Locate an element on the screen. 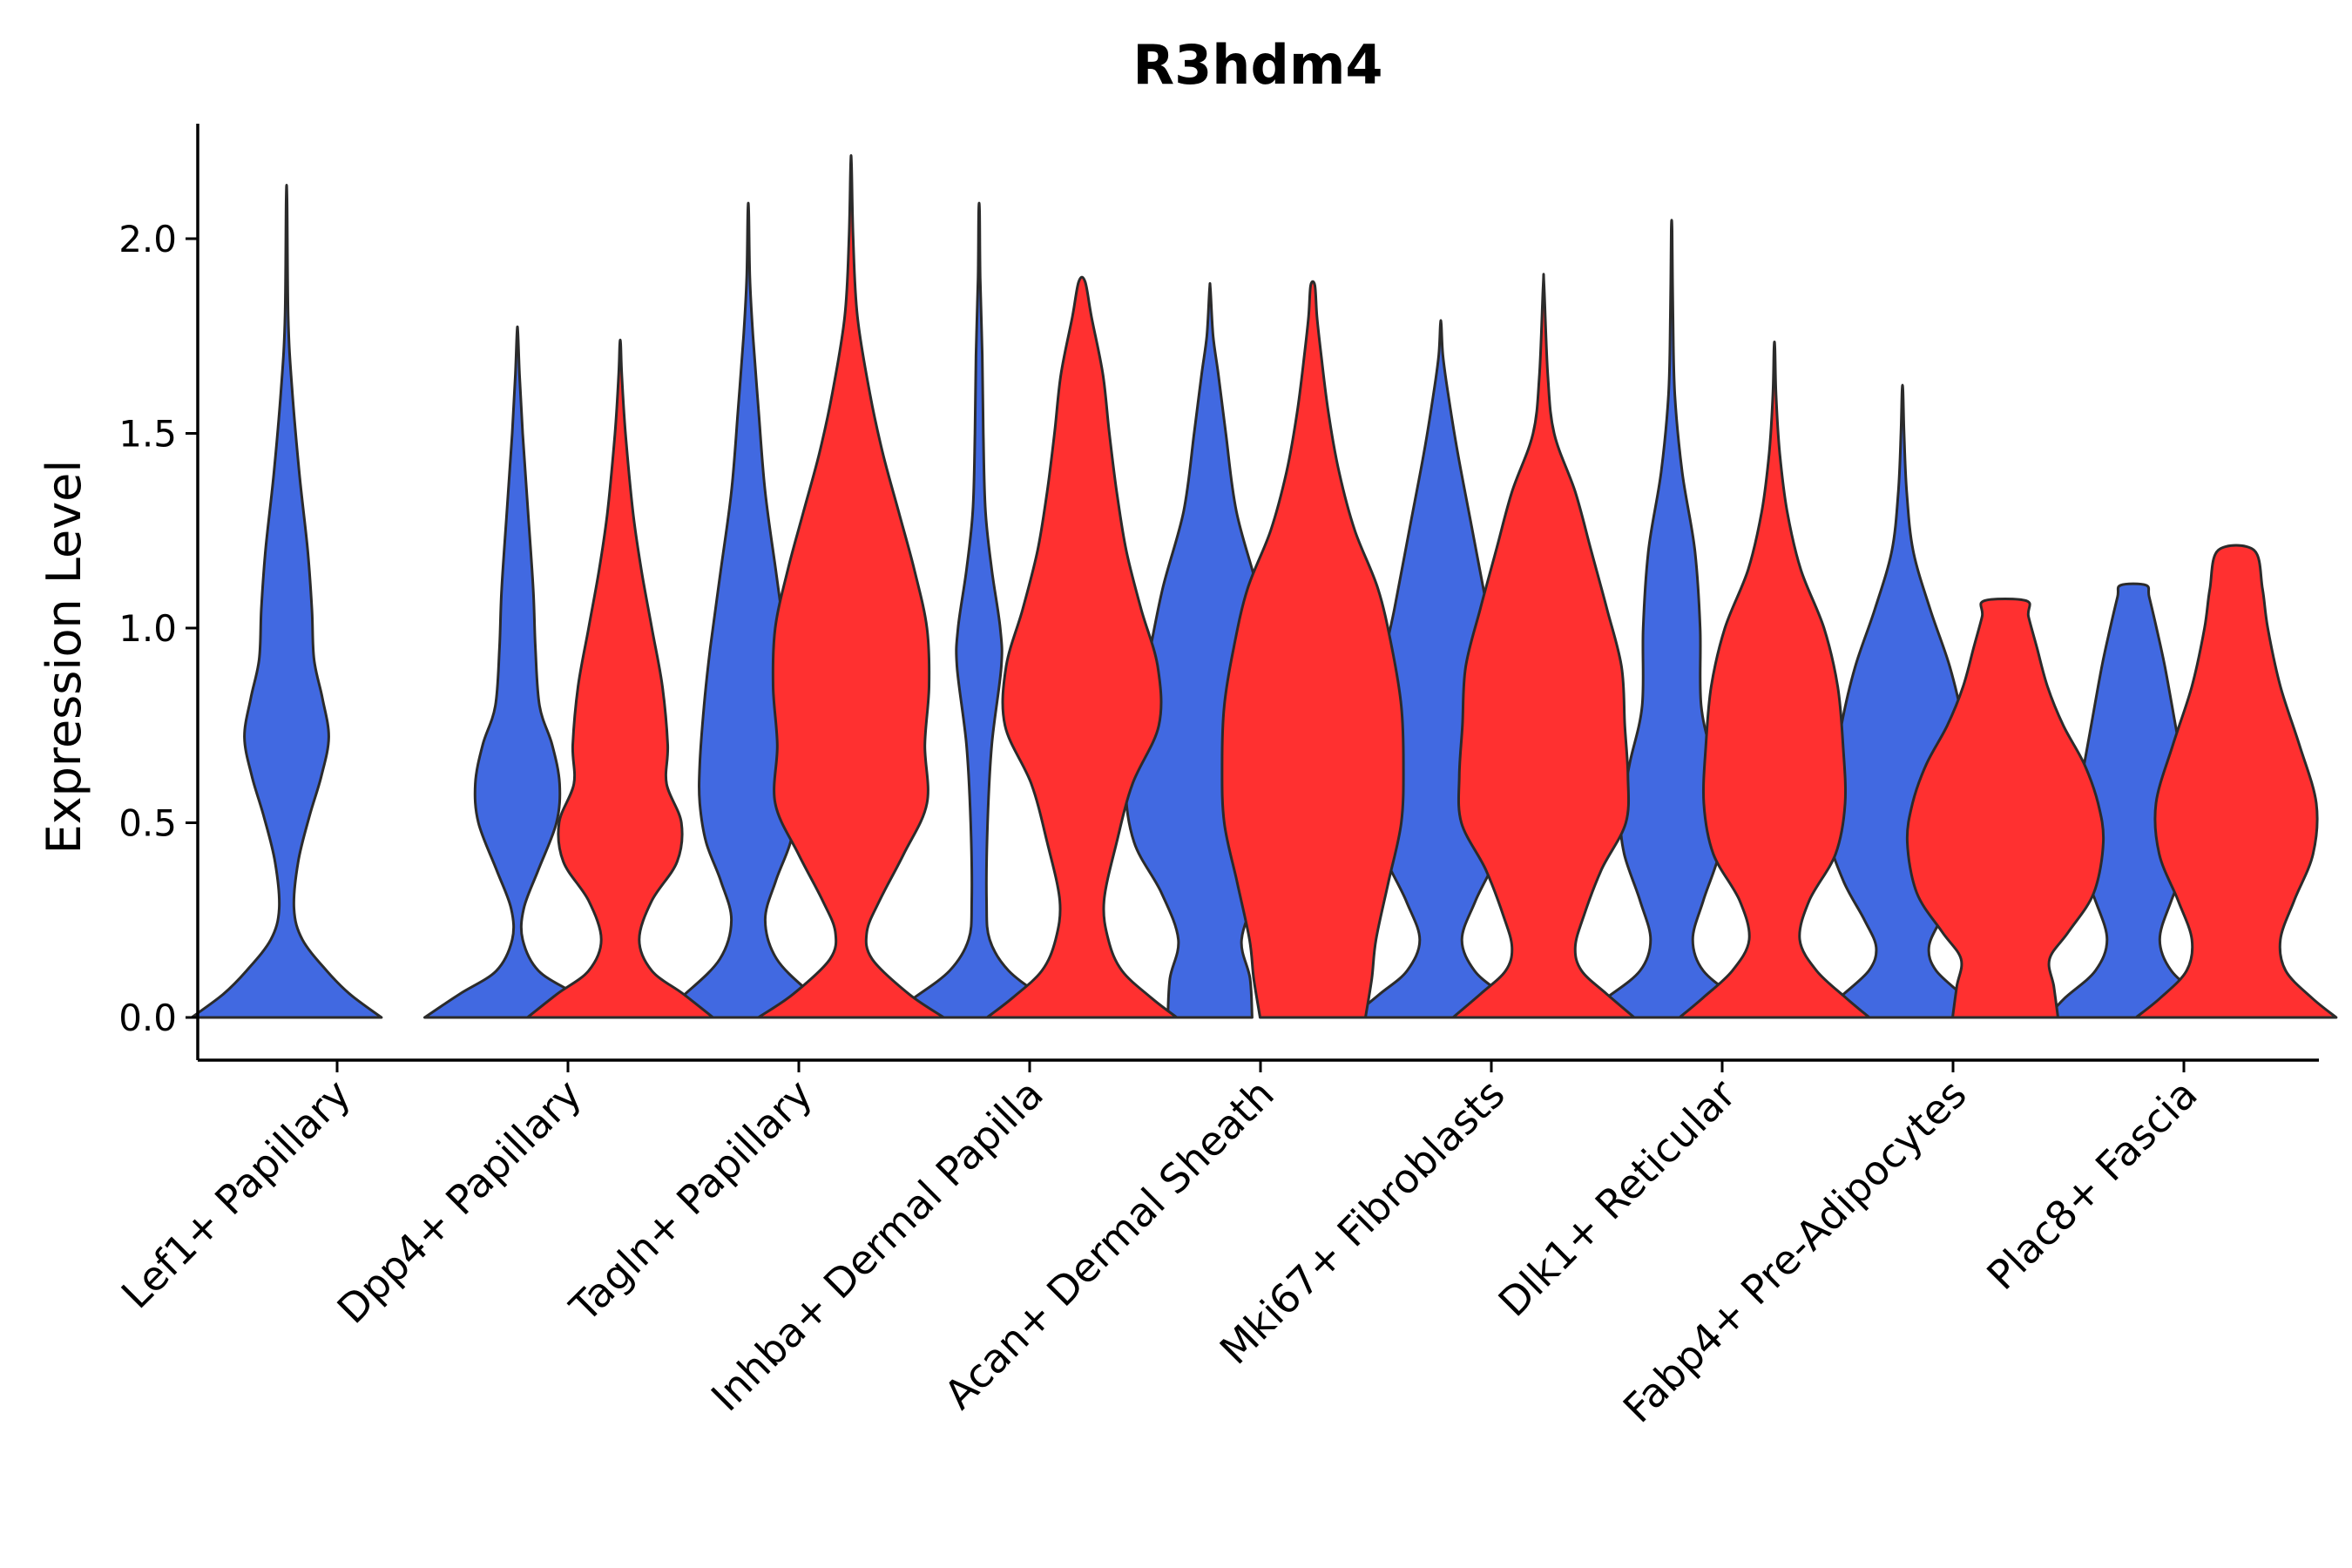 The height and width of the screenshot is (1568, 2352). violin-acan-dermal-sheath-red is located at coordinates (1312, 649).